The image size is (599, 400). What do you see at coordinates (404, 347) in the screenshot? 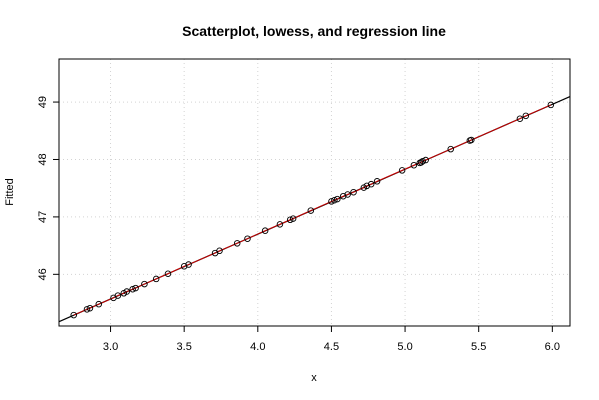
I see `x-tick-label: 5.0` at bounding box center [404, 347].